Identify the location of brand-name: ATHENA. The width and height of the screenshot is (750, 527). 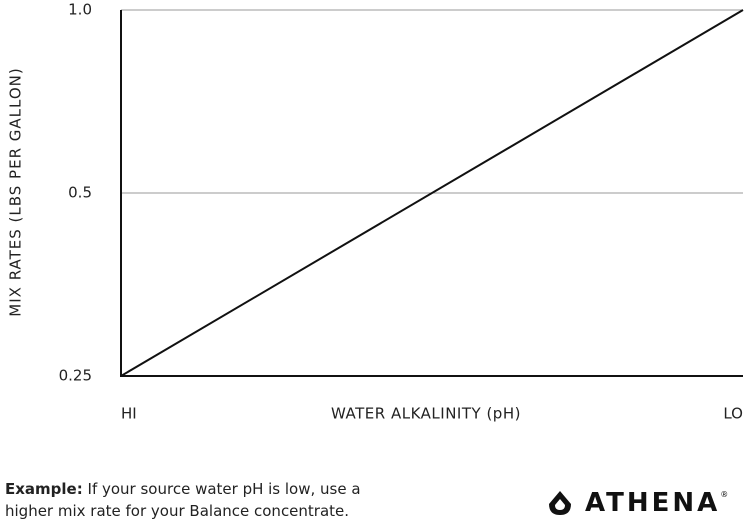
(653, 503).